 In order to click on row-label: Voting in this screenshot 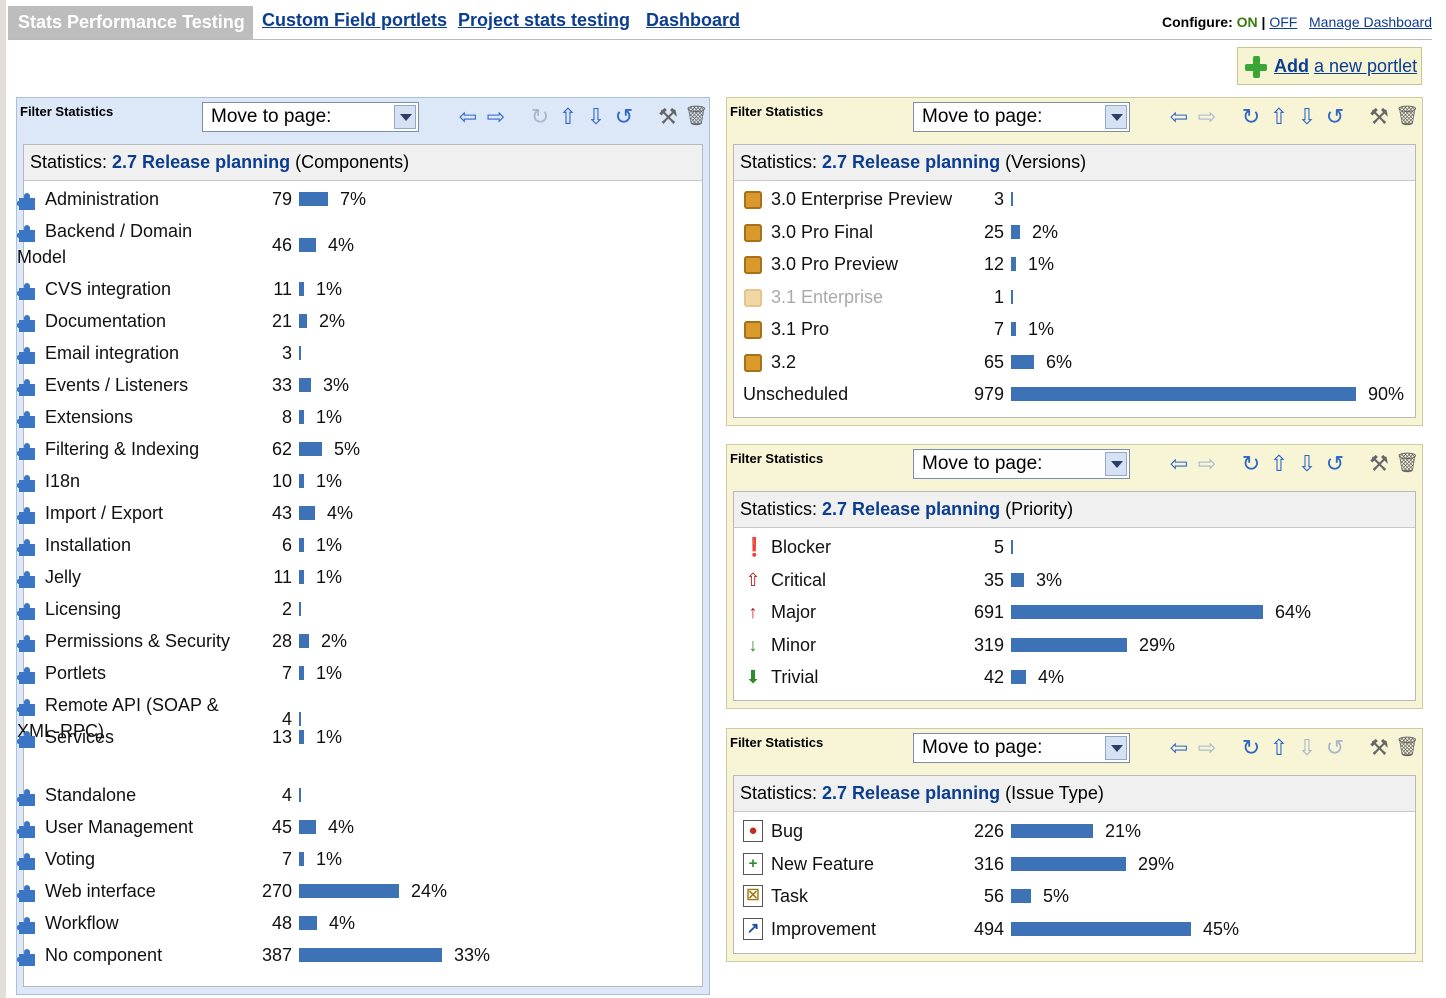, I will do `click(70, 859)`.